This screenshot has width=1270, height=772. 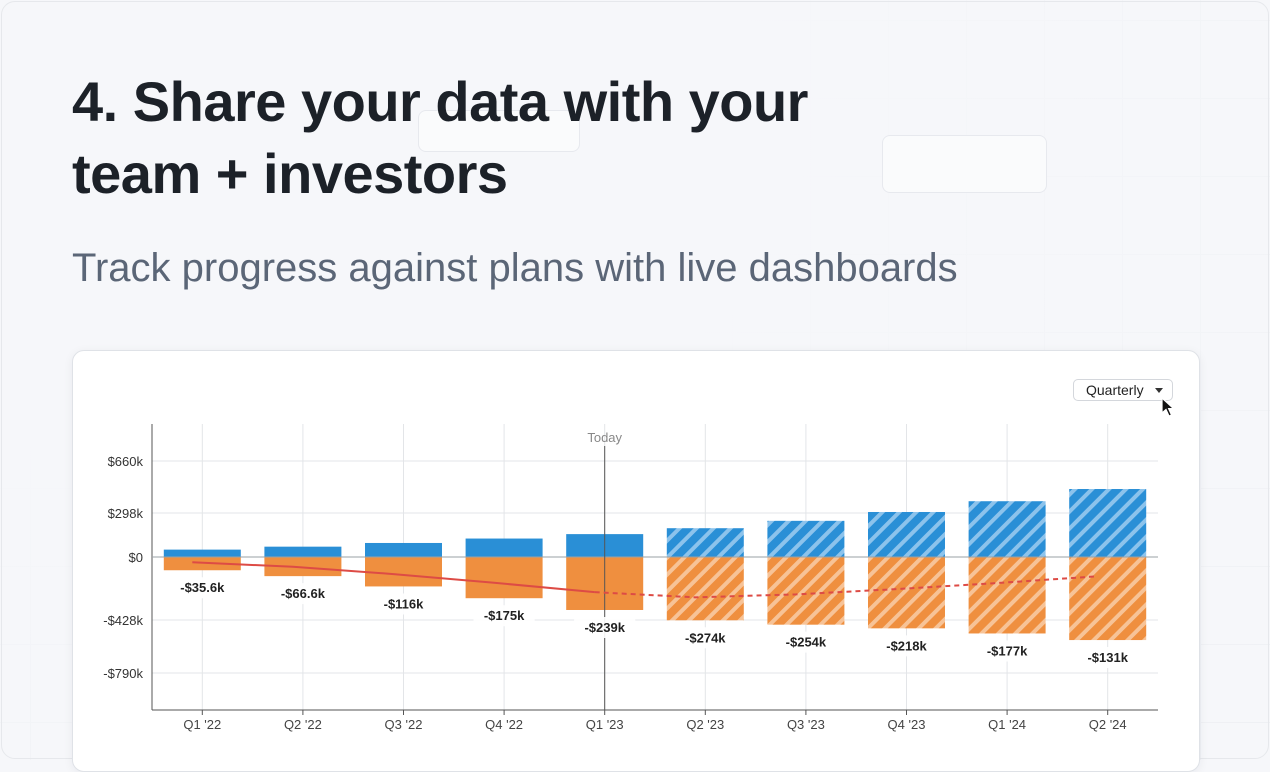 What do you see at coordinates (404, 724) in the screenshot?
I see `x-tick-label: Q3 '22` at bounding box center [404, 724].